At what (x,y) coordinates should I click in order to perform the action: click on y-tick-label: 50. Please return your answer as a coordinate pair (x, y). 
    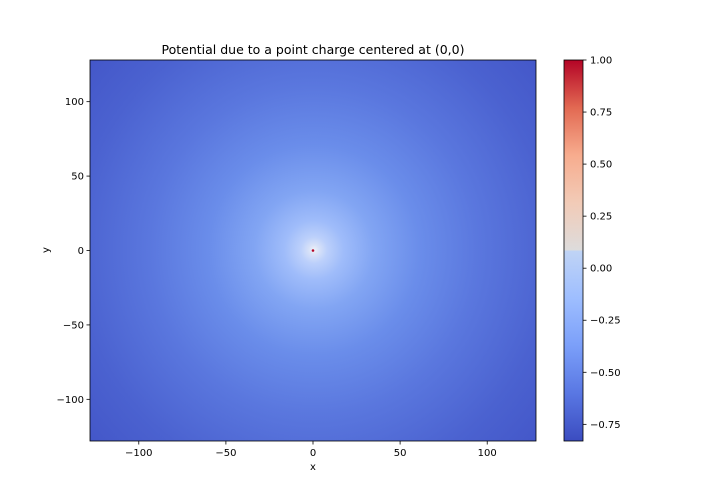
    Looking at the image, I should click on (77, 177).